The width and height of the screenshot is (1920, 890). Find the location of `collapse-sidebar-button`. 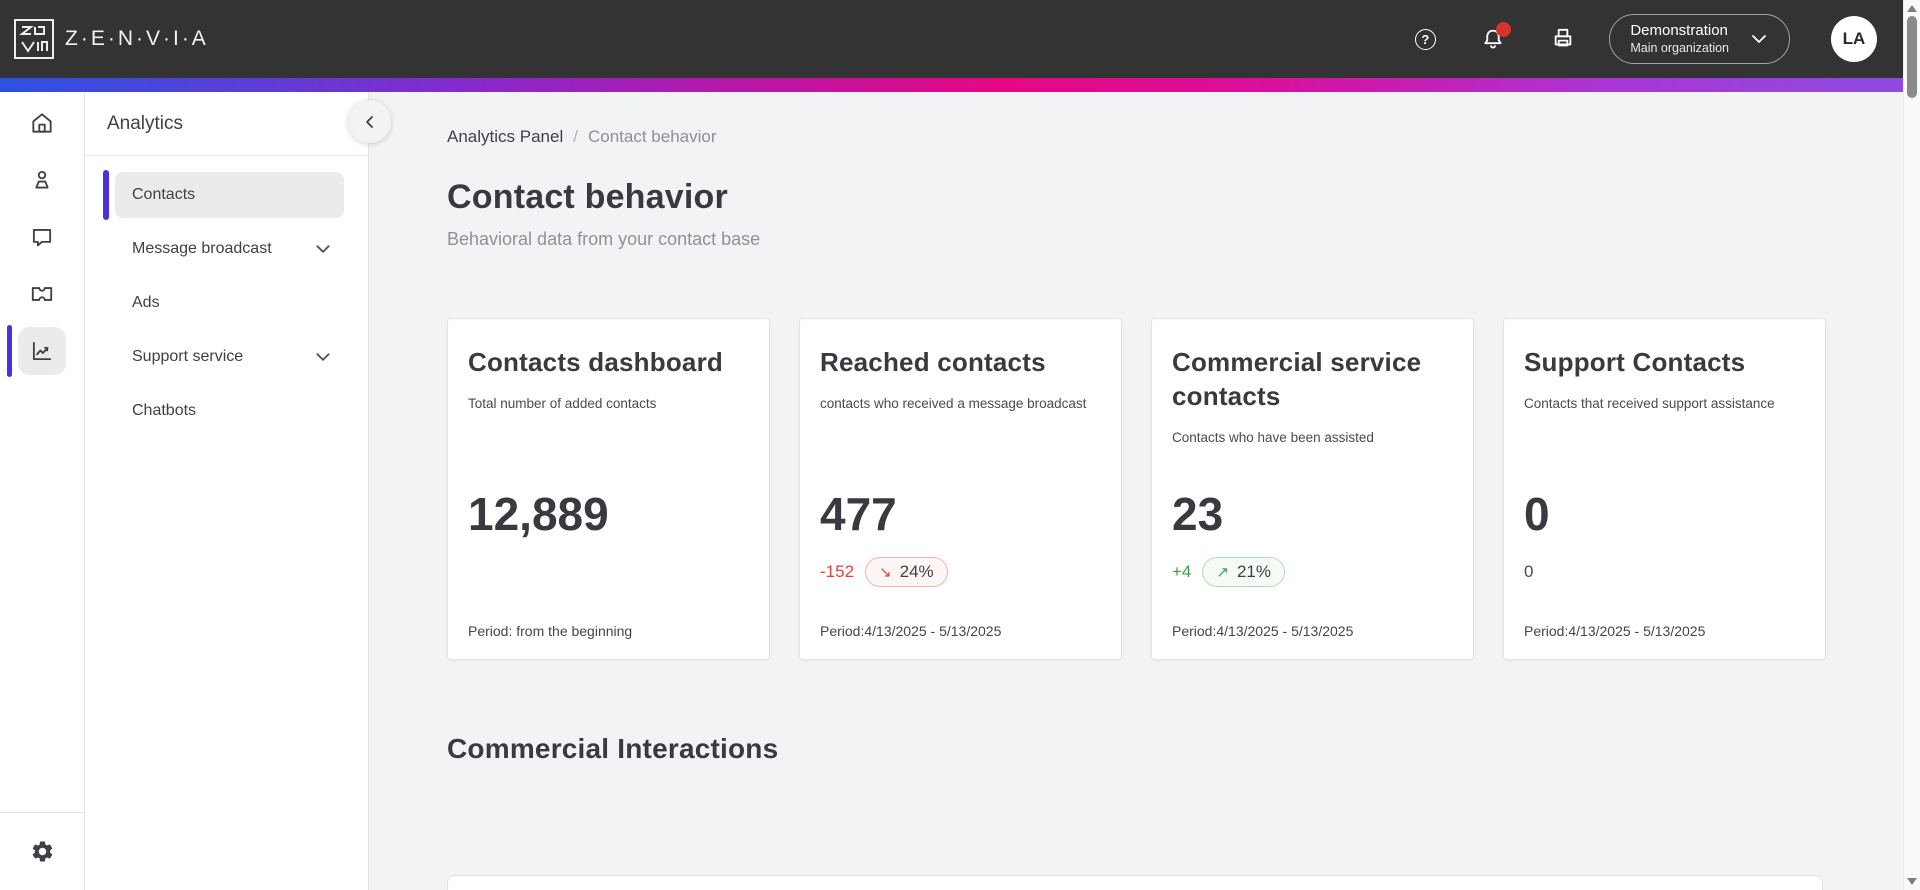

collapse-sidebar-button is located at coordinates (369, 121).